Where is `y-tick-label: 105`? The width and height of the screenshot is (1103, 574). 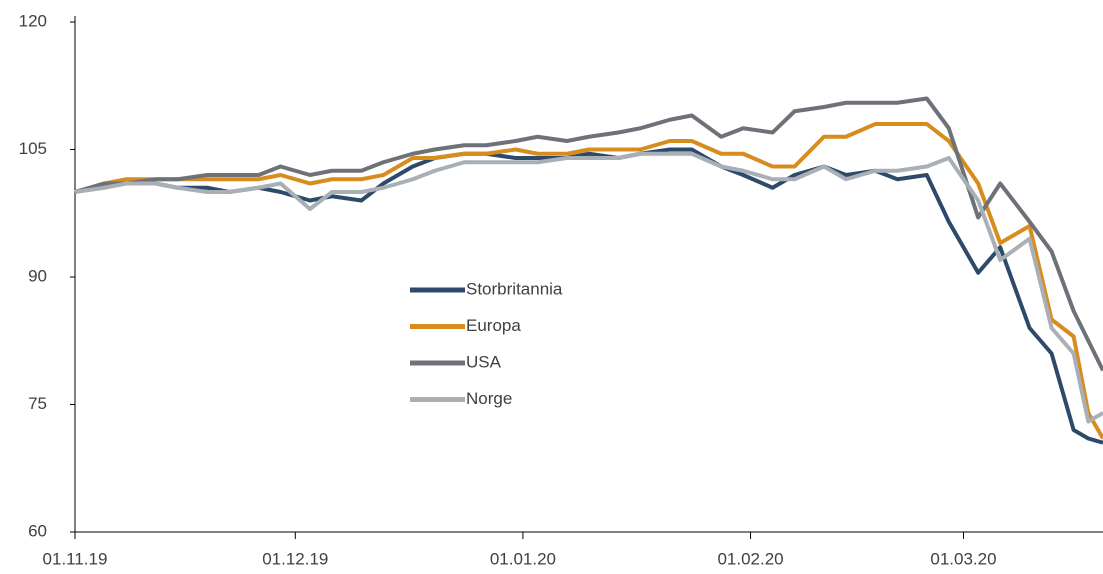
y-tick-label: 105 is located at coordinates (33, 148).